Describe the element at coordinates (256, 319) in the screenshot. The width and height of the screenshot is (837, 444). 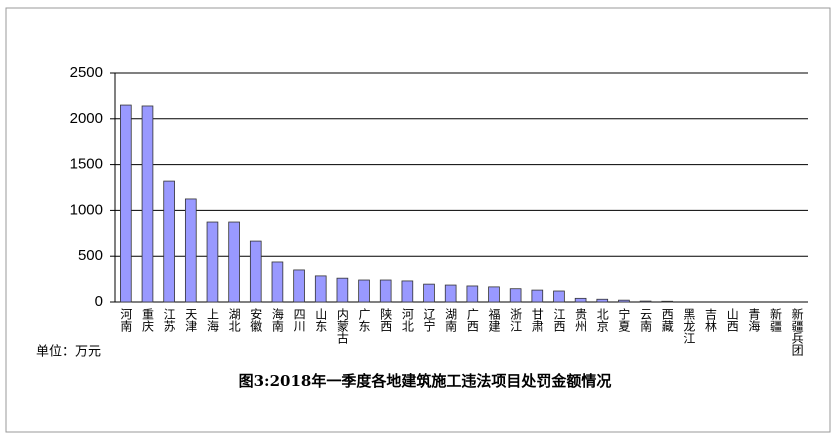
I see `x-tick-label: 安徽` at that location.